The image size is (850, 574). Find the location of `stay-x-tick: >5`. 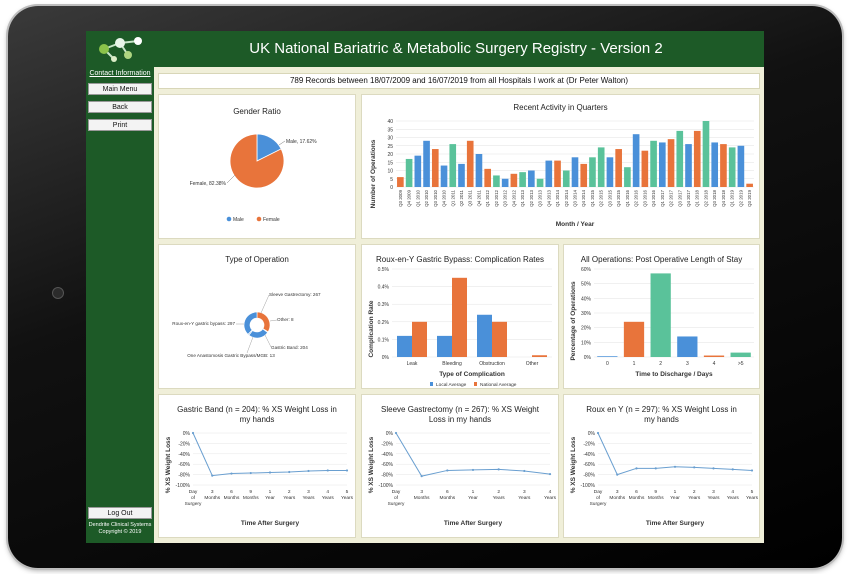

stay-x-tick: >5 is located at coordinates (741, 364).